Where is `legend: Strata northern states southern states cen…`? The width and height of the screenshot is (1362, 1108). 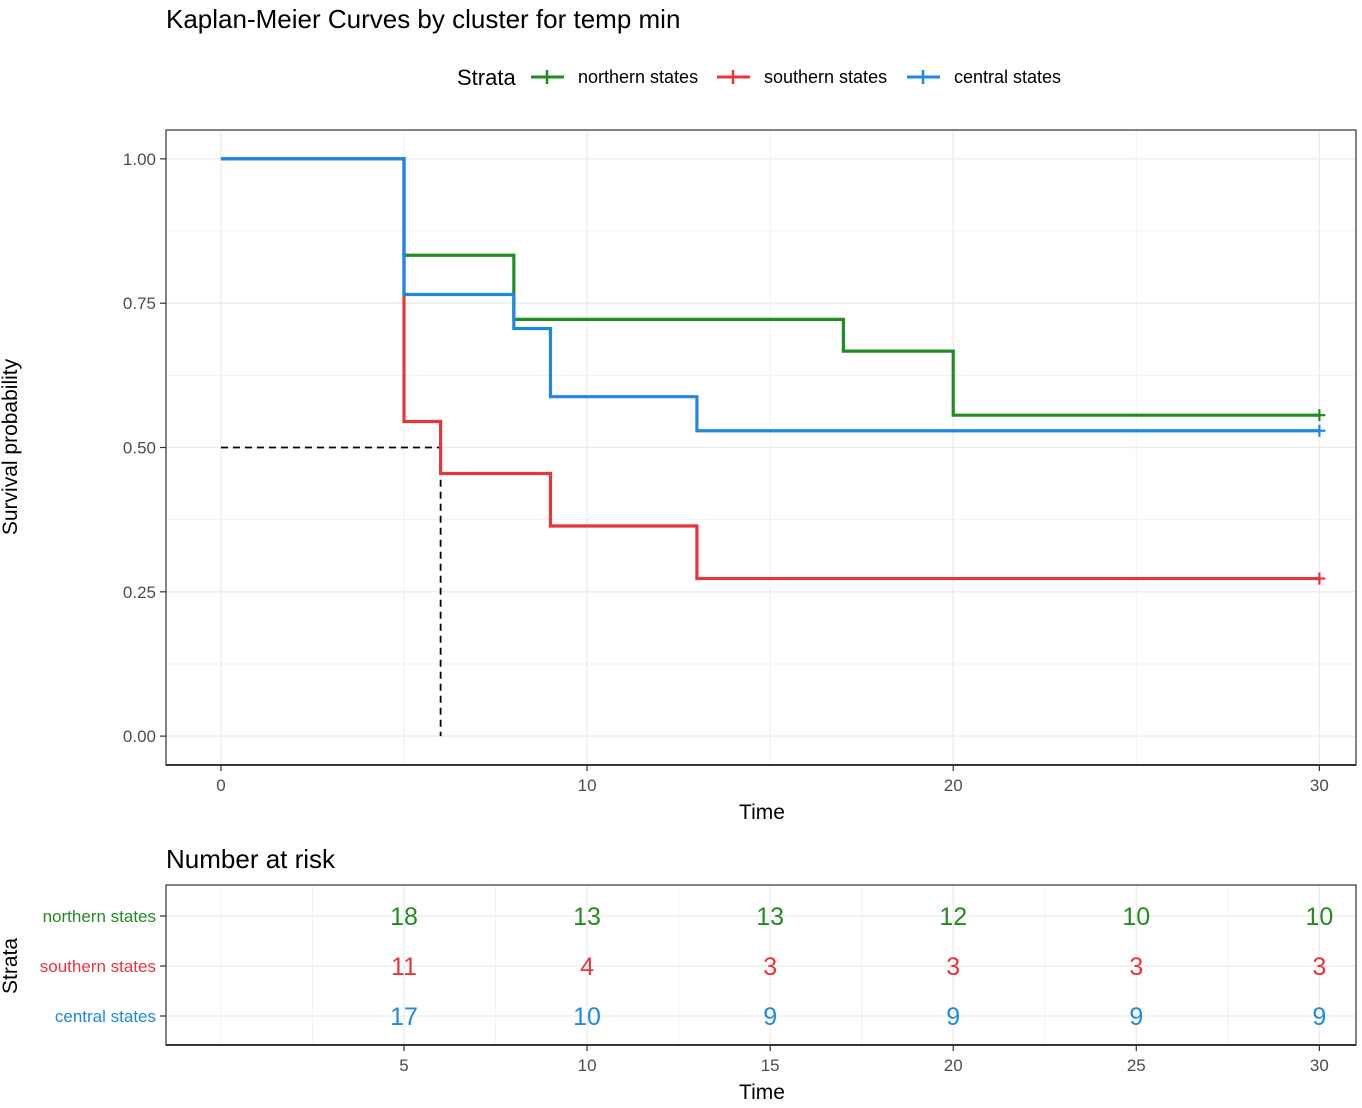
legend: Strata northern states southern states cen… is located at coordinates (759, 77).